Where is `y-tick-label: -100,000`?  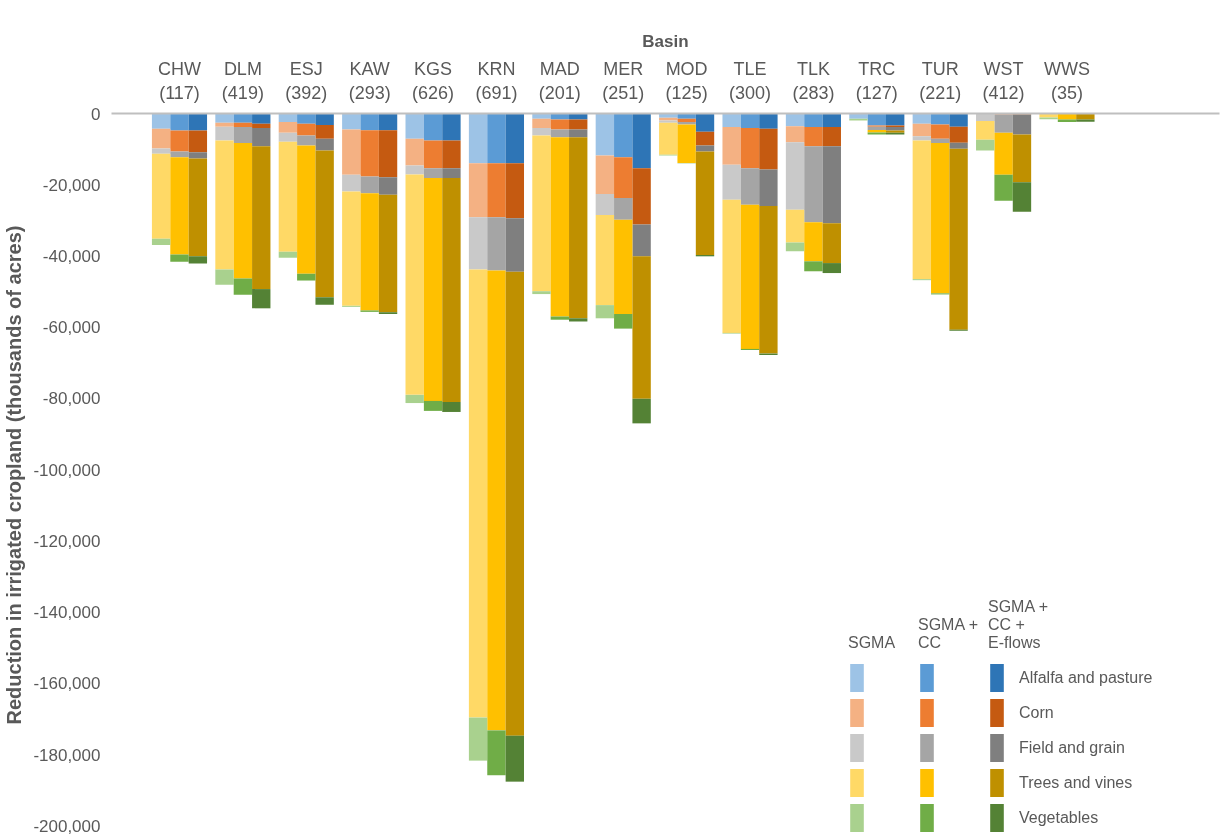
y-tick-label: -100,000 is located at coordinates (67, 470).